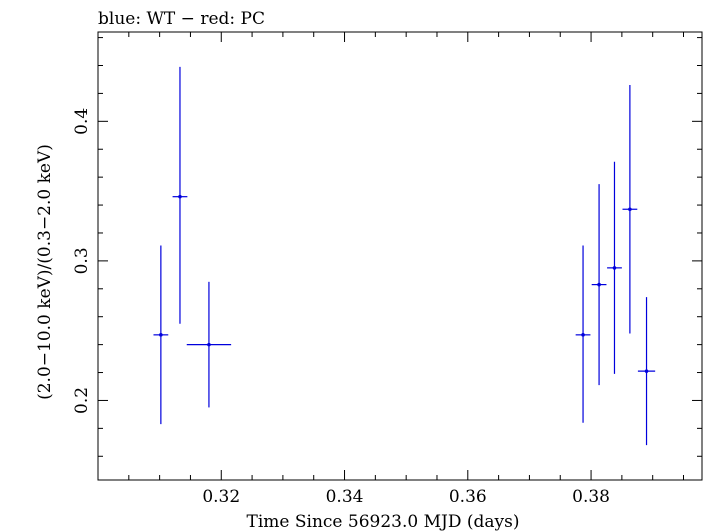 The width and height of the screenshot is (705, 532). Describe the element at coordinates (82, 260) in the screenshot. I see `y-tick-label: 0.3` at that location.